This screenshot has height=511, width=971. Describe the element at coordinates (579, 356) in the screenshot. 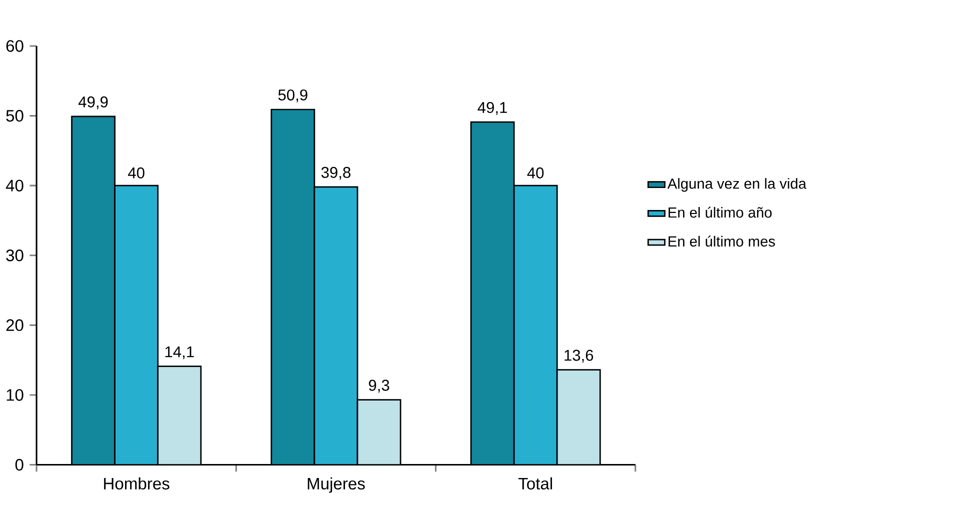

I see `data-label: 13,6` at that location.